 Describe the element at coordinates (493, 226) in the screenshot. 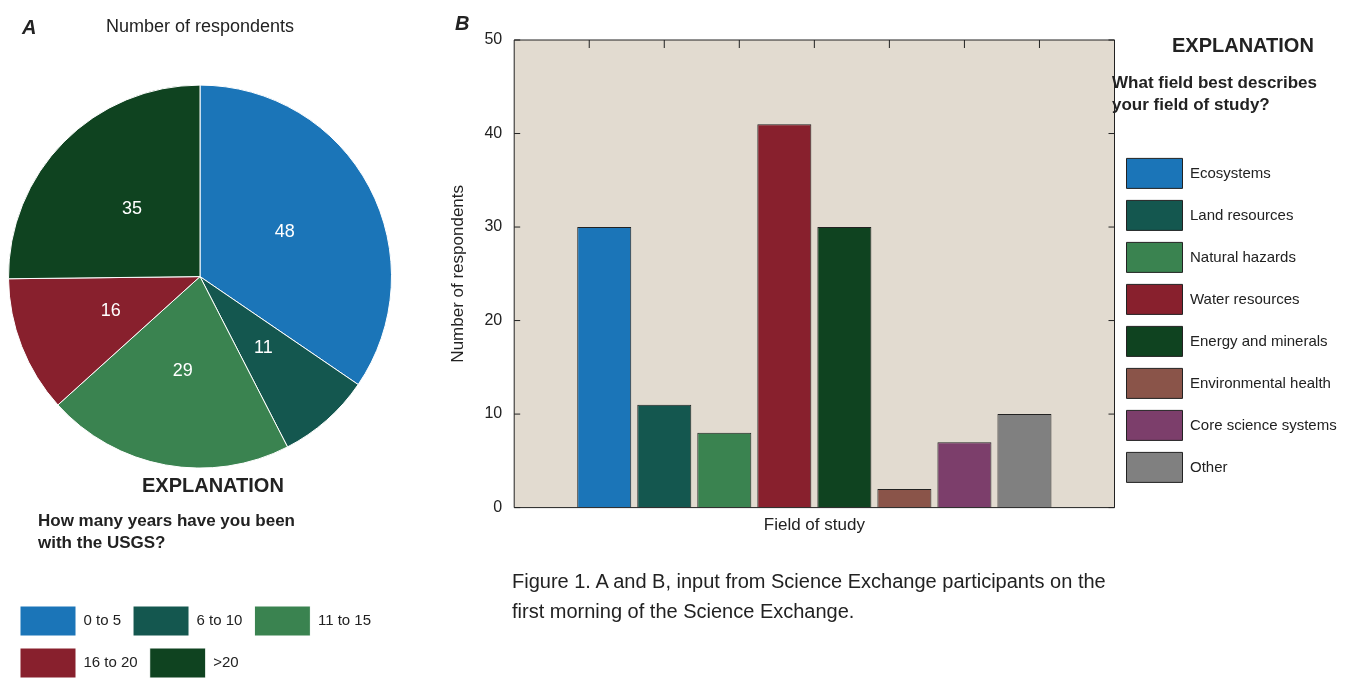

I see `y-tick-label: 30` at that location.